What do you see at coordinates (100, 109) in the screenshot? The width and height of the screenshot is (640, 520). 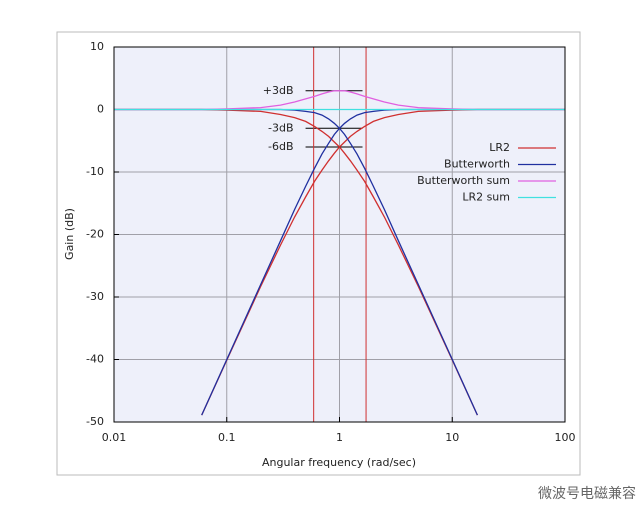 I see `y-tick-label: 0` at bounding box center [100, 109].